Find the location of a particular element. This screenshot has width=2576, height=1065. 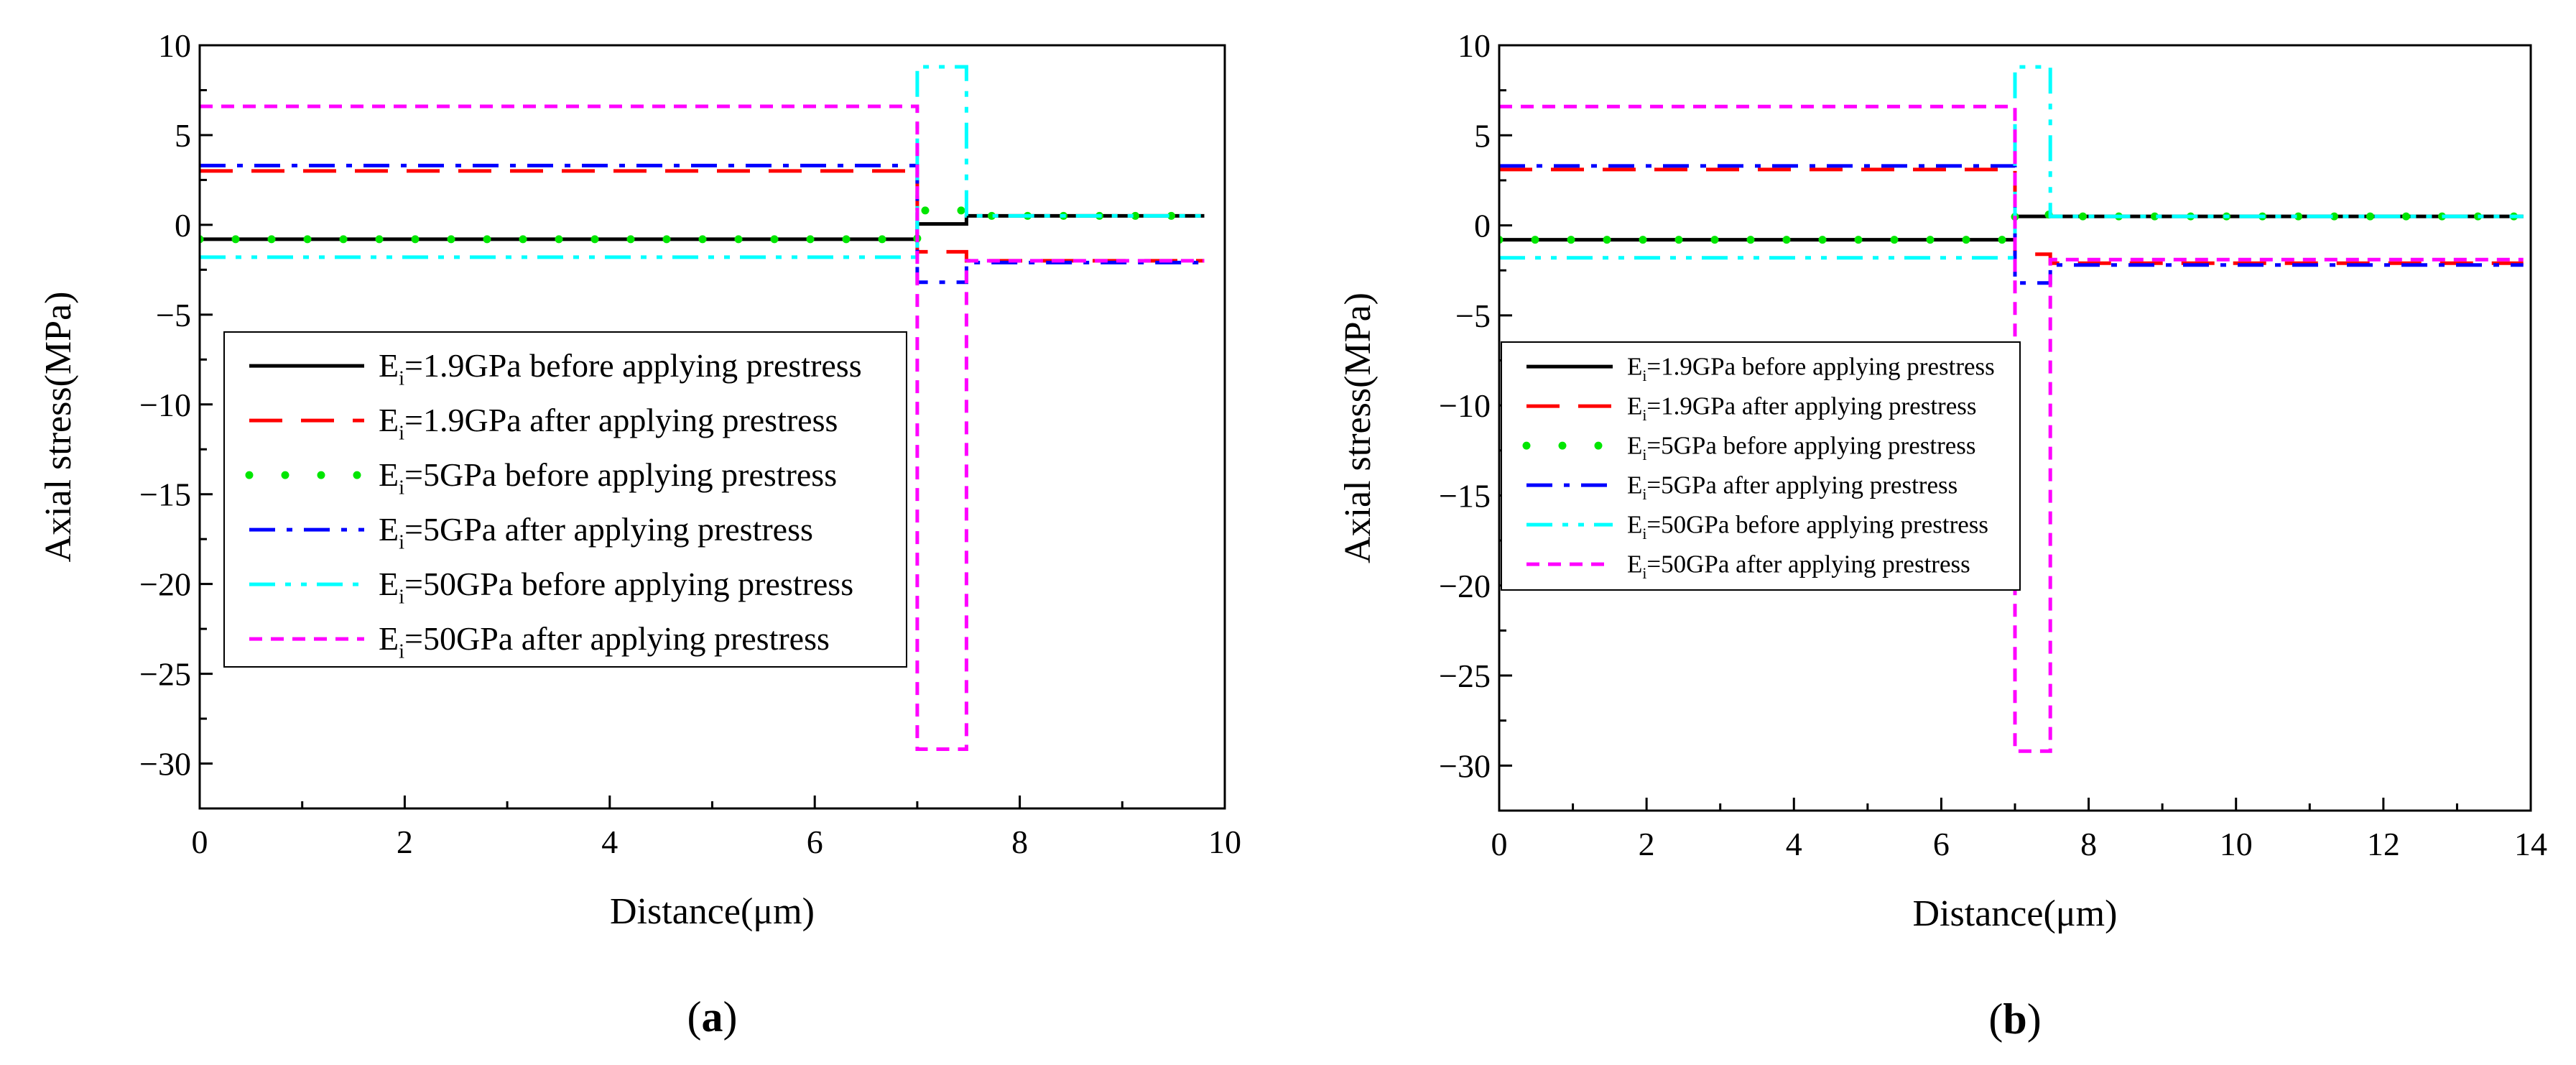

panel-label: (a) is located at coordinates (712, 1017).